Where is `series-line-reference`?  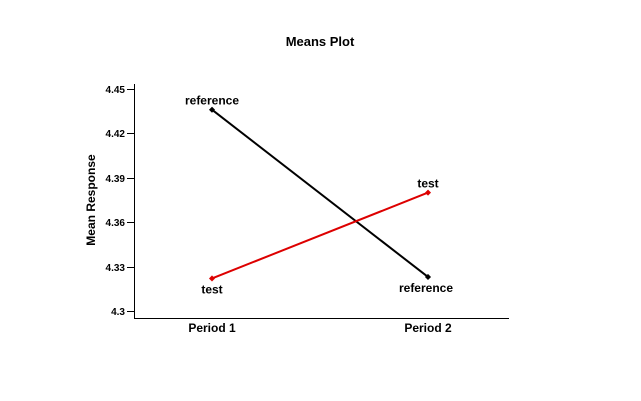 series-line-reference is located at coordinates (320, 193).